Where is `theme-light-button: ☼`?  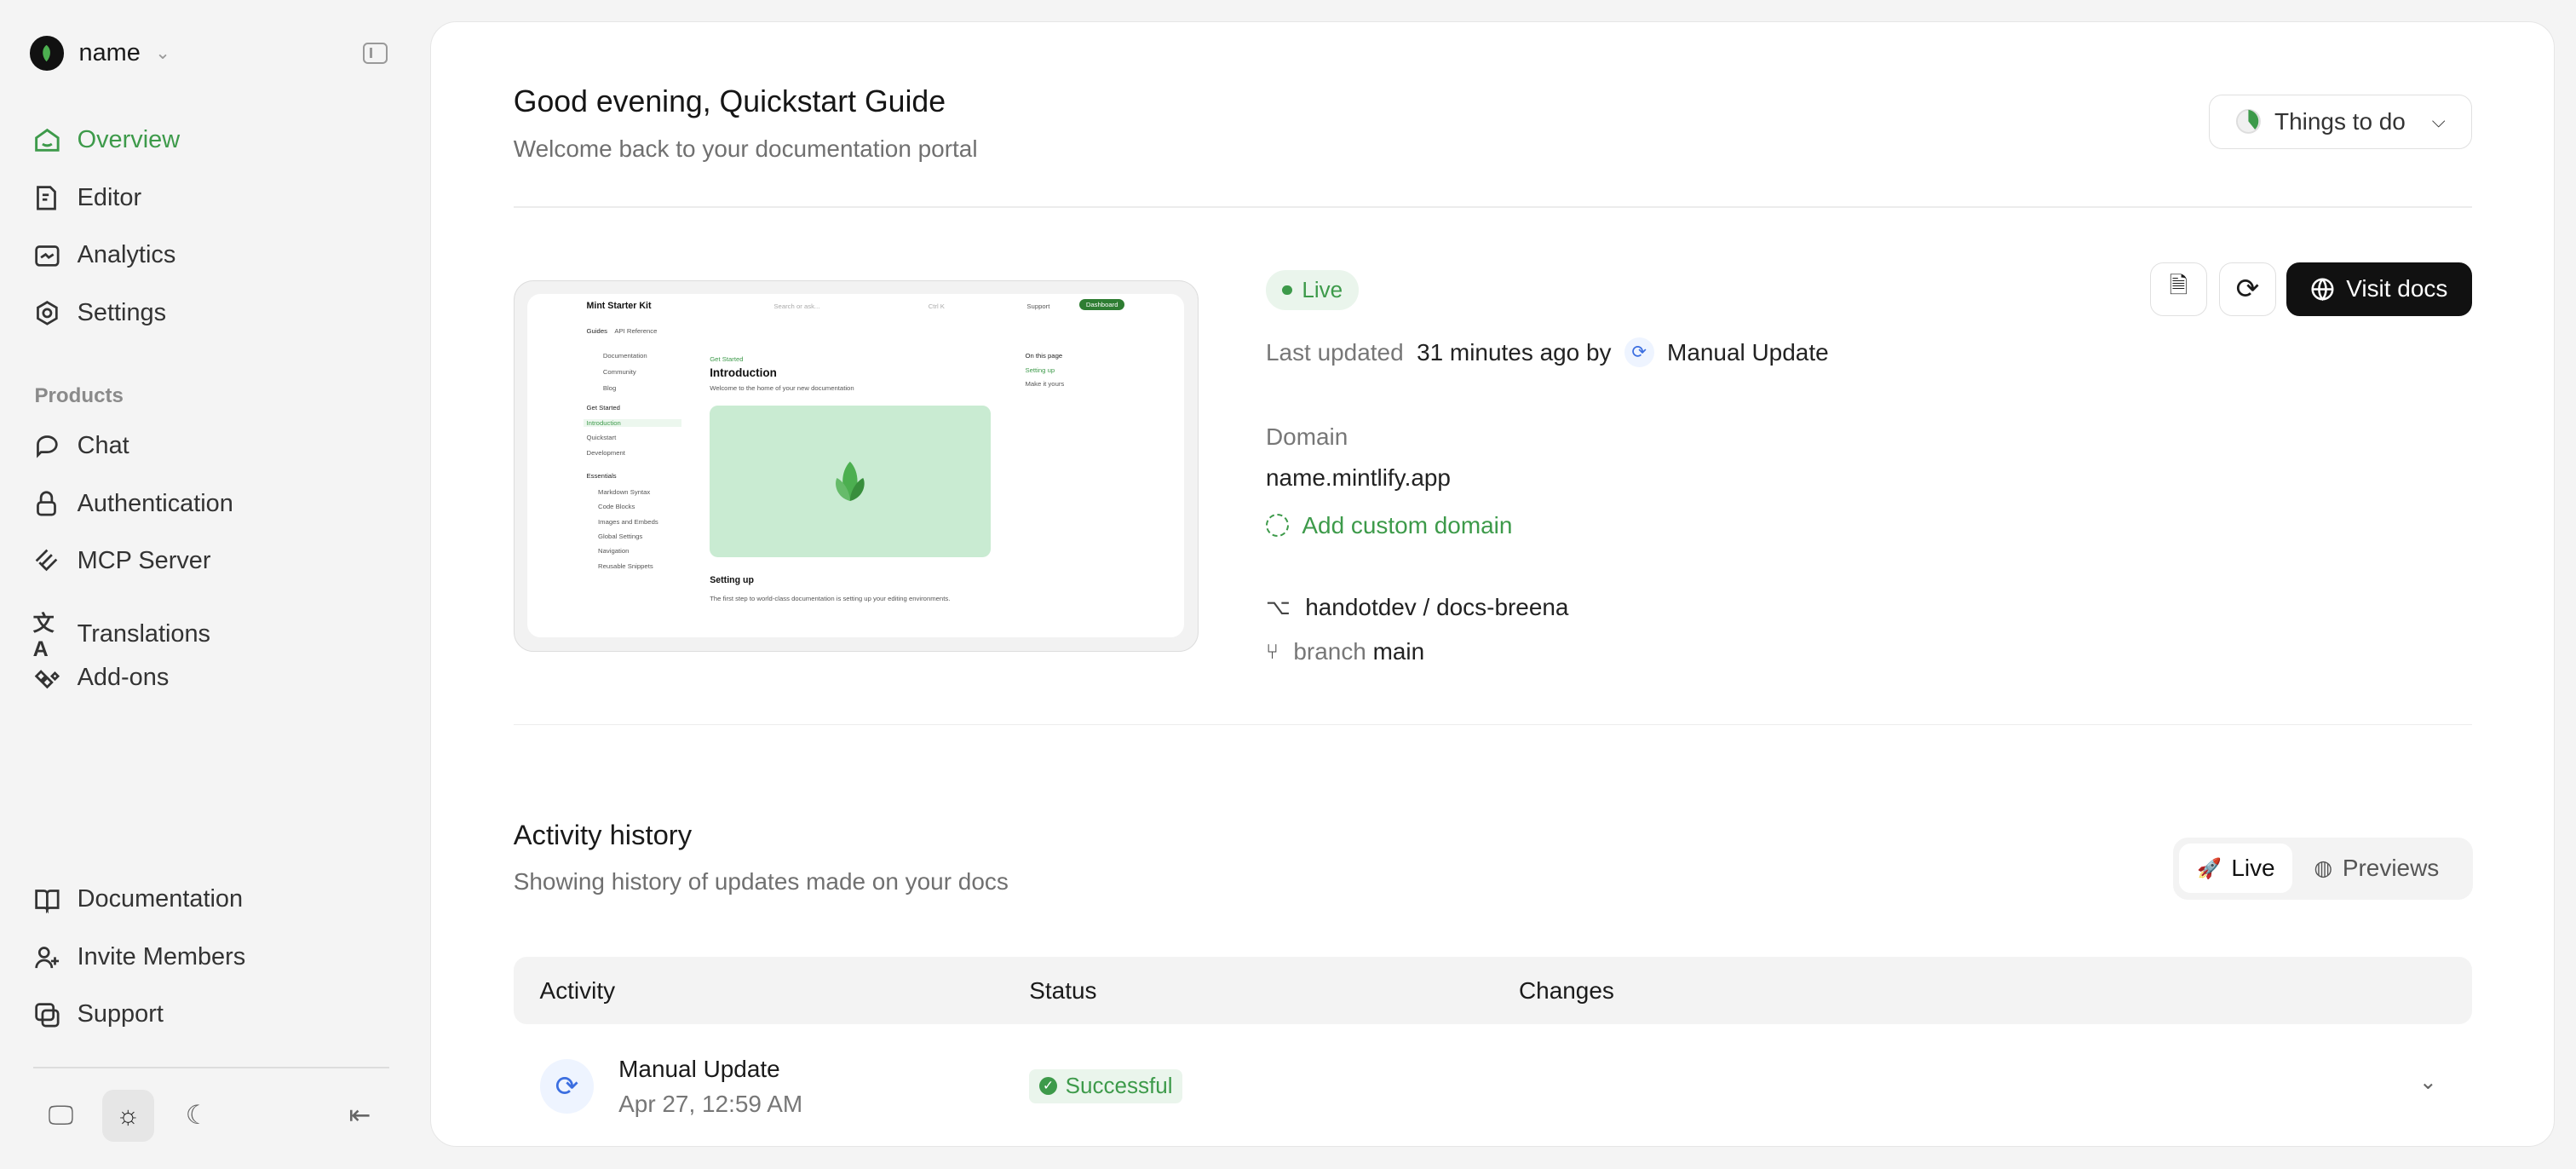 theme-light-button: ☼ is located at coordinates (128, 1116).